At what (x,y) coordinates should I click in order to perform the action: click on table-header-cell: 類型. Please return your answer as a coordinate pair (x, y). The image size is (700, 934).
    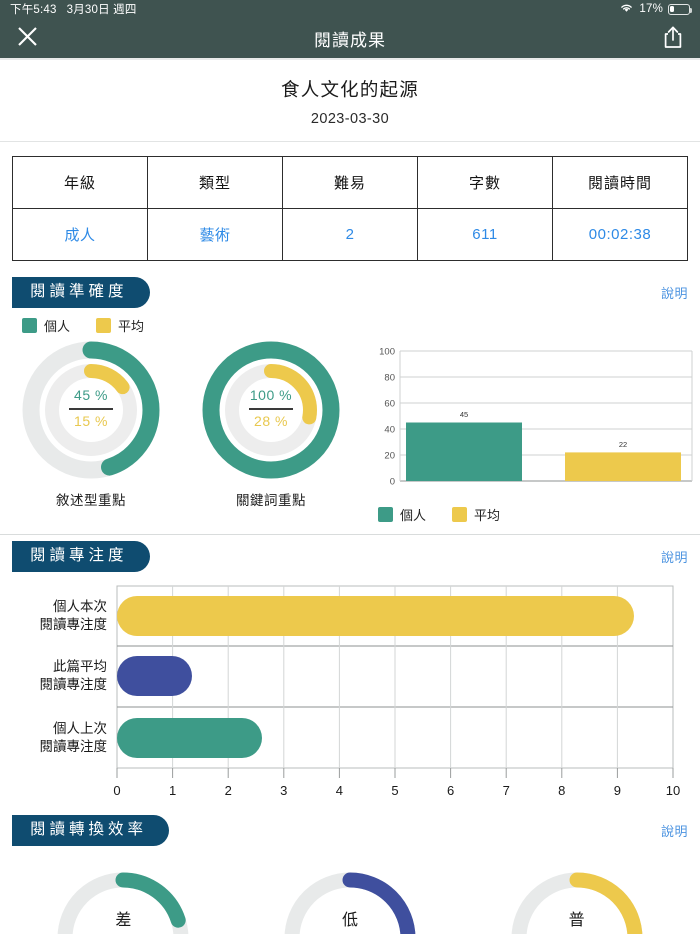
    Looking at the image, I should click on (215, 182).